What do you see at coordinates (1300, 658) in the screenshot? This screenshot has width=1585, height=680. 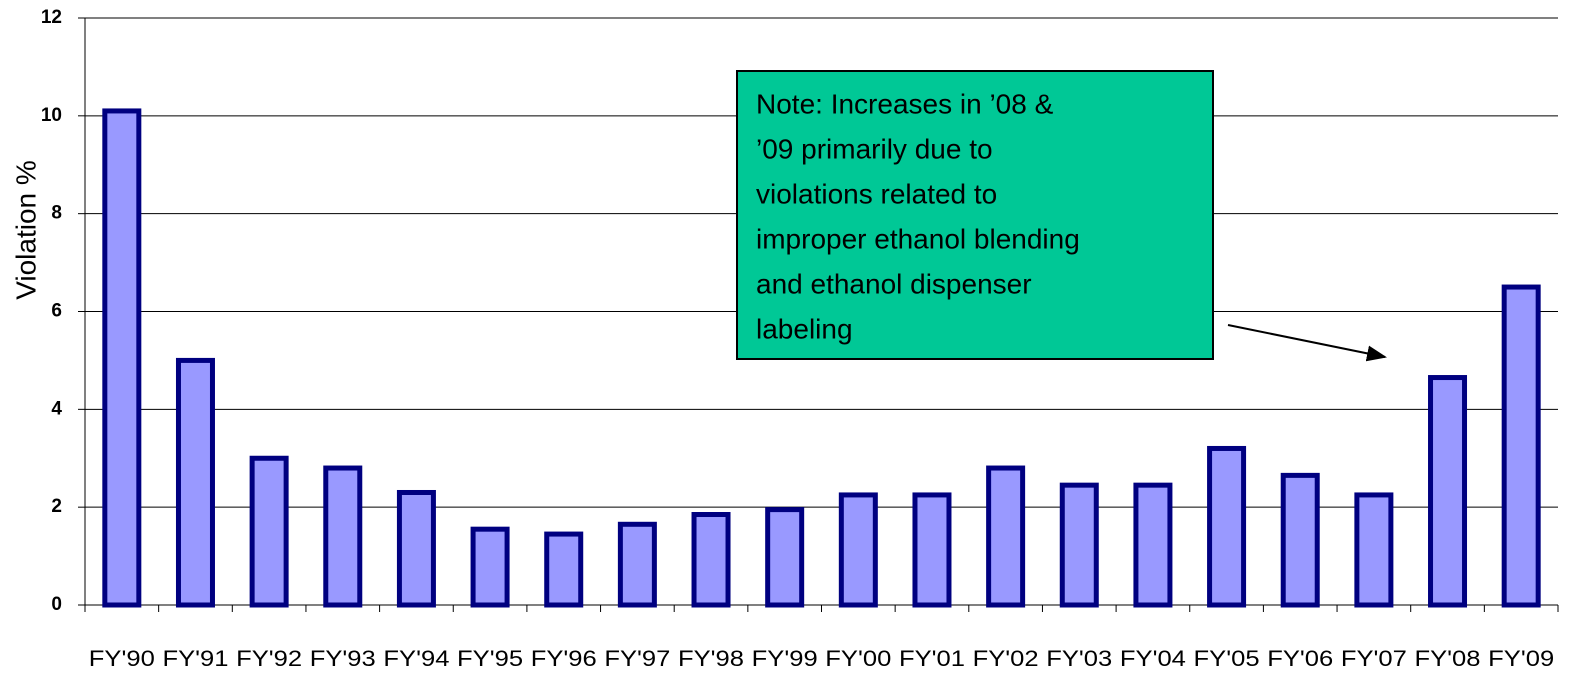 I see `x-tick-label: FY'06` at bounding box center [1300, 658].